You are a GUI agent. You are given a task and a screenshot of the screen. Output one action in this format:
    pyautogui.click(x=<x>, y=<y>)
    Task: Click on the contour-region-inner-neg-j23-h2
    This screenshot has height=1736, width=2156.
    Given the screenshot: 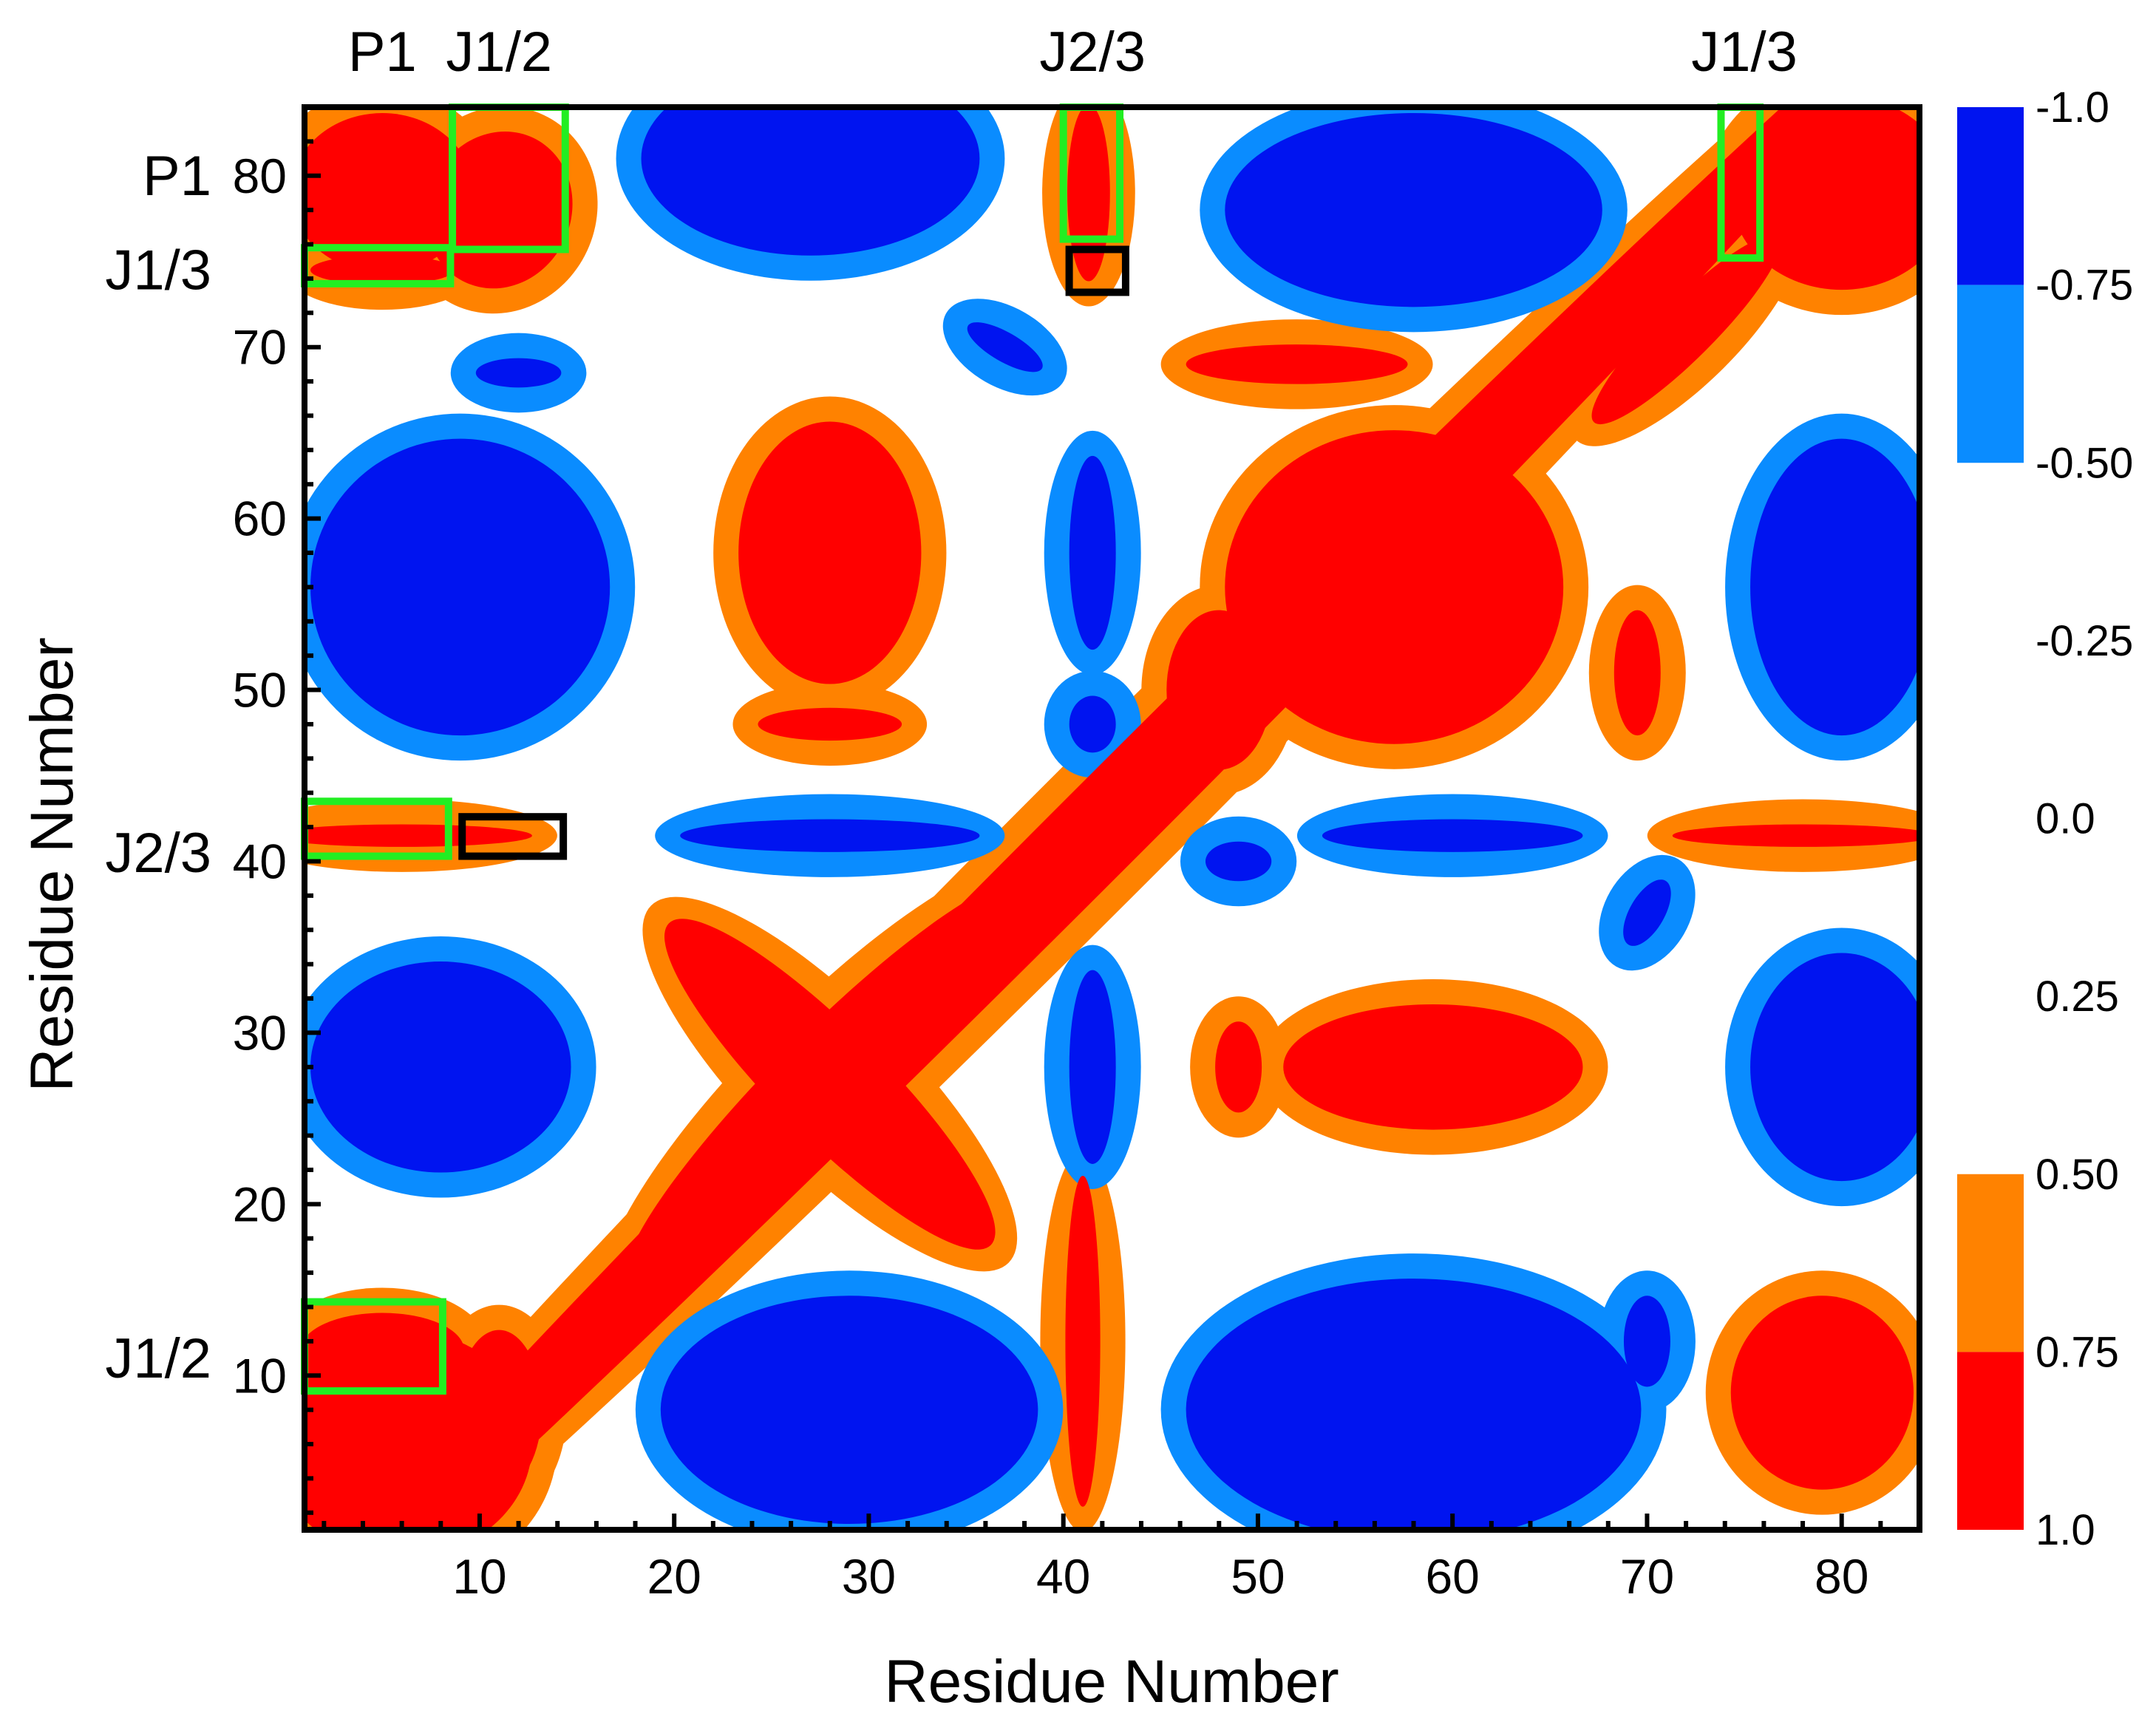 What is the action you would take?
    pyautogui.click(x=1452, y=836)
    